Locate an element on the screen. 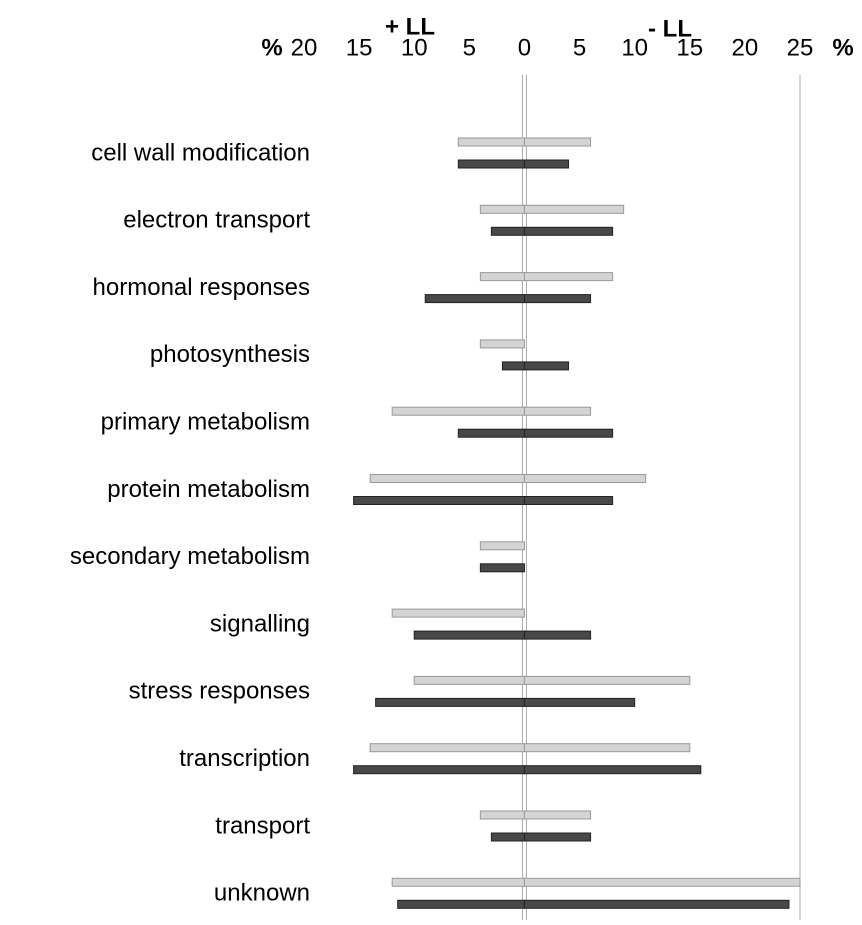 The height and width of the screenshot is (925, 862). category-label: cell wall modification is located at coordinates (200, 152).